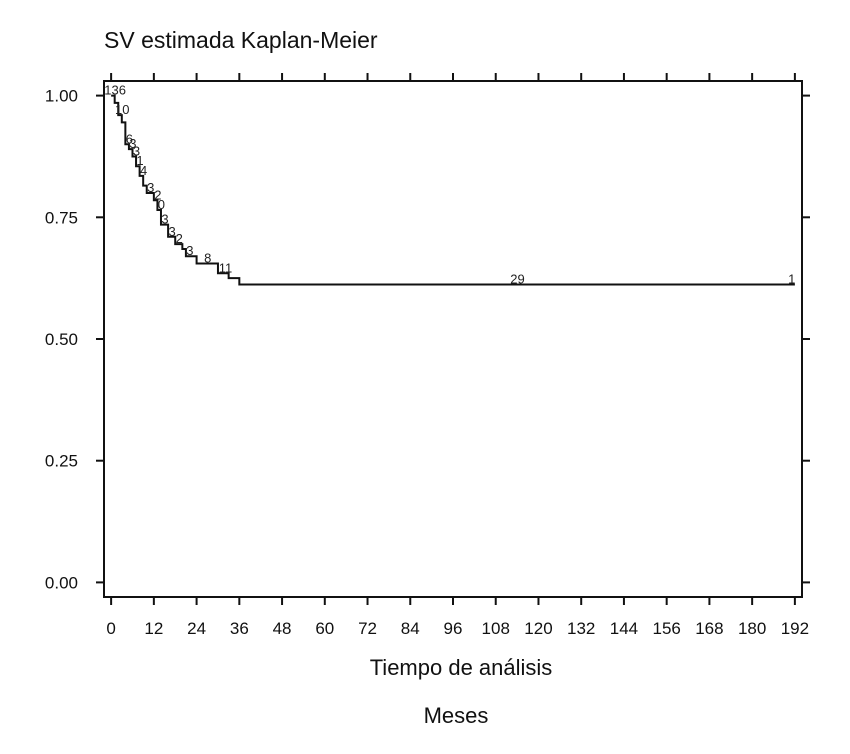 The height and width of the screenshot is (754, 850). What do you see at coordinates (666, 628) in the screenshot?
I see `x-tick-label: 156` at bounding box center [666, 628].